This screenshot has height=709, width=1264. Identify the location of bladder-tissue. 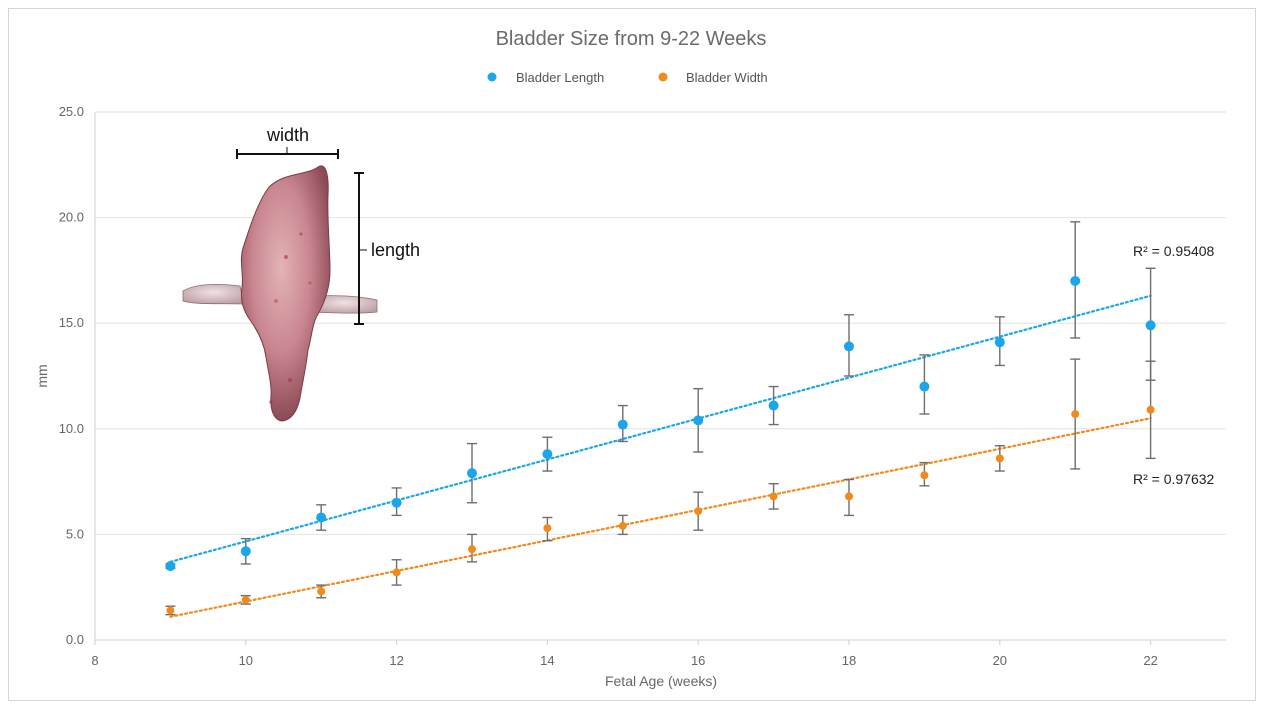
(285, 293).